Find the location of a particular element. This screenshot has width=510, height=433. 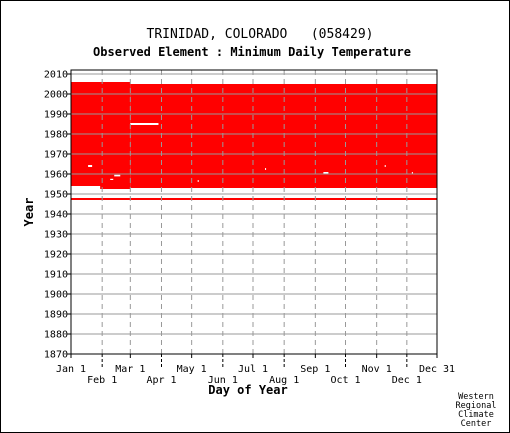

x-tick-label: Mar 1 is located at coordinates (130, 369).